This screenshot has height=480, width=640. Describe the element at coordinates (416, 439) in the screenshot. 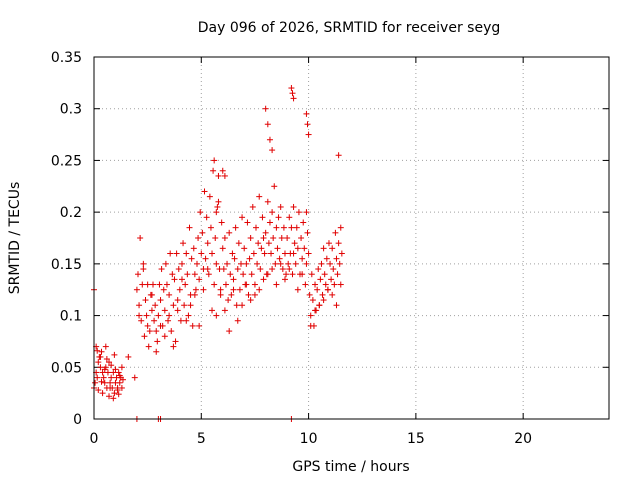

I see `x-tick-label: 15` at that location.